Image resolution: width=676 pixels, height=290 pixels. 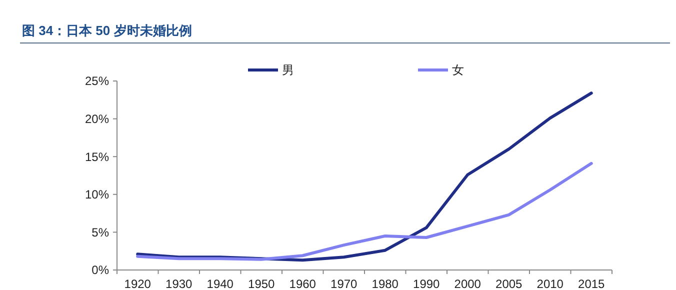 I want to click on x-tick-label: 1980, so click(x=385, y=283).